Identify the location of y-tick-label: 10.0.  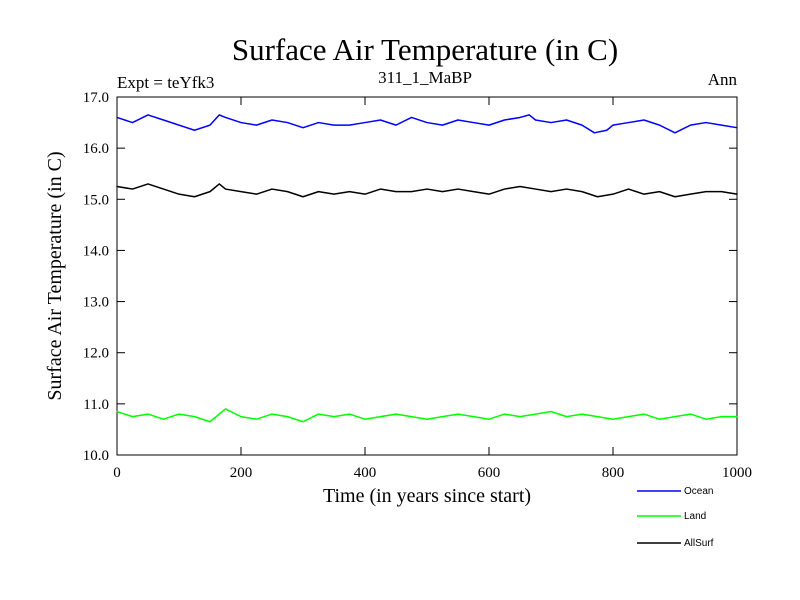
(96, 456).